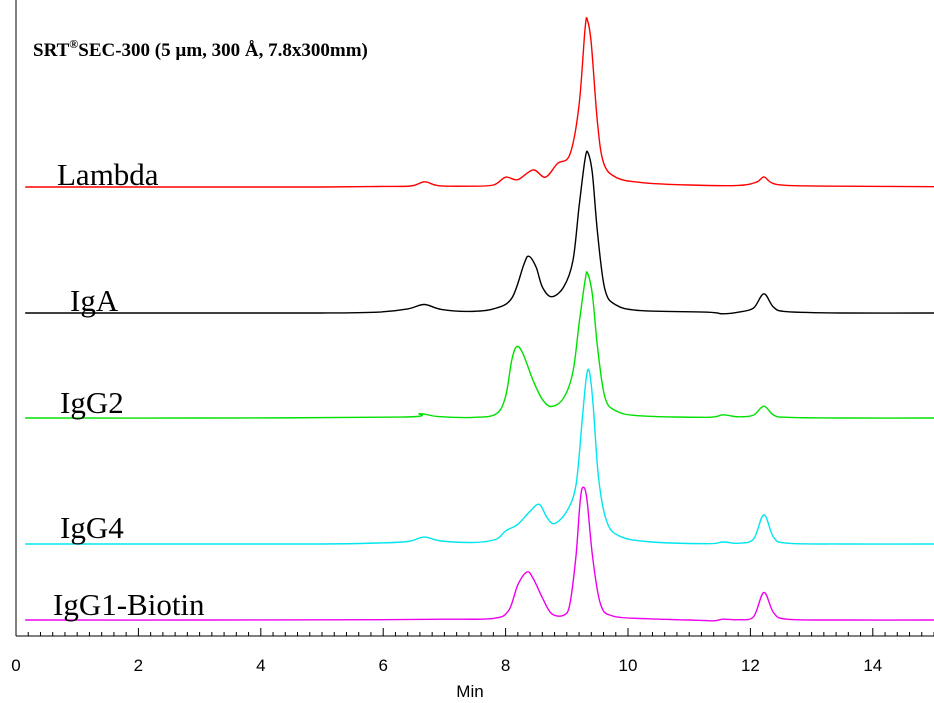 The image size is (934, 703). What do you see at coordinates (129, 604) in the screenshot?
I see `series-label-igg1-biotin: IgG1-Biotin` at bounding box center [129, 604].